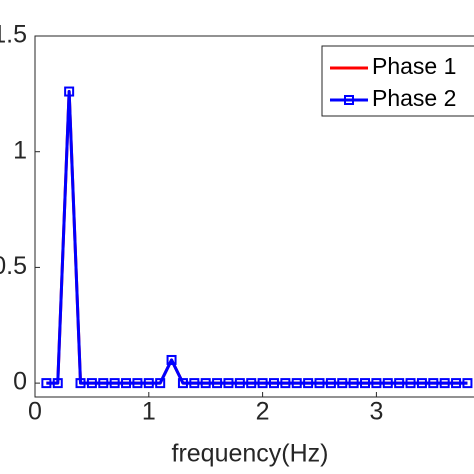 The image size is (474, 474). Describe the element at coordinates (20, 382) in the screenshot. I see `y-tick-label: 0` at that location.